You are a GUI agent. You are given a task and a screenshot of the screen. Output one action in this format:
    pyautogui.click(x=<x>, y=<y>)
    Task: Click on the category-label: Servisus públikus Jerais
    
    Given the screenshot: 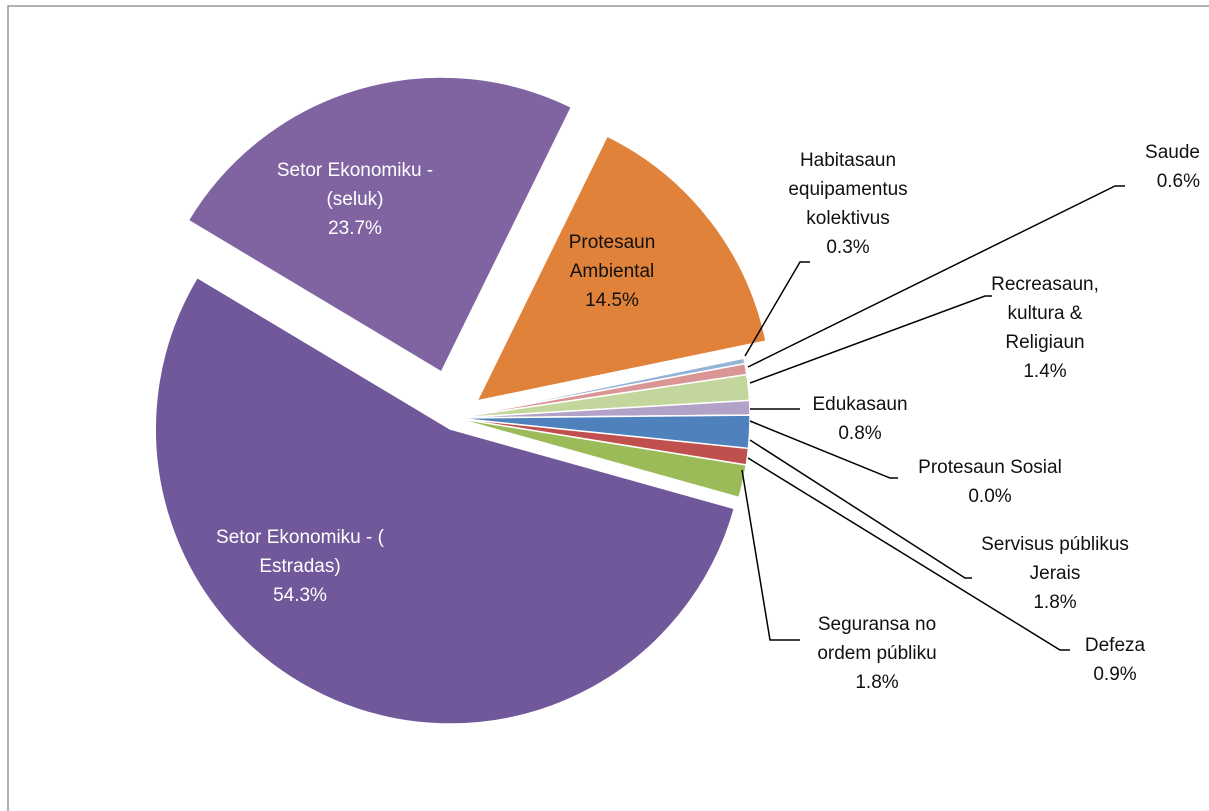 What is the action you would take?
    pyautogui.click(x=1055, y=559)
    